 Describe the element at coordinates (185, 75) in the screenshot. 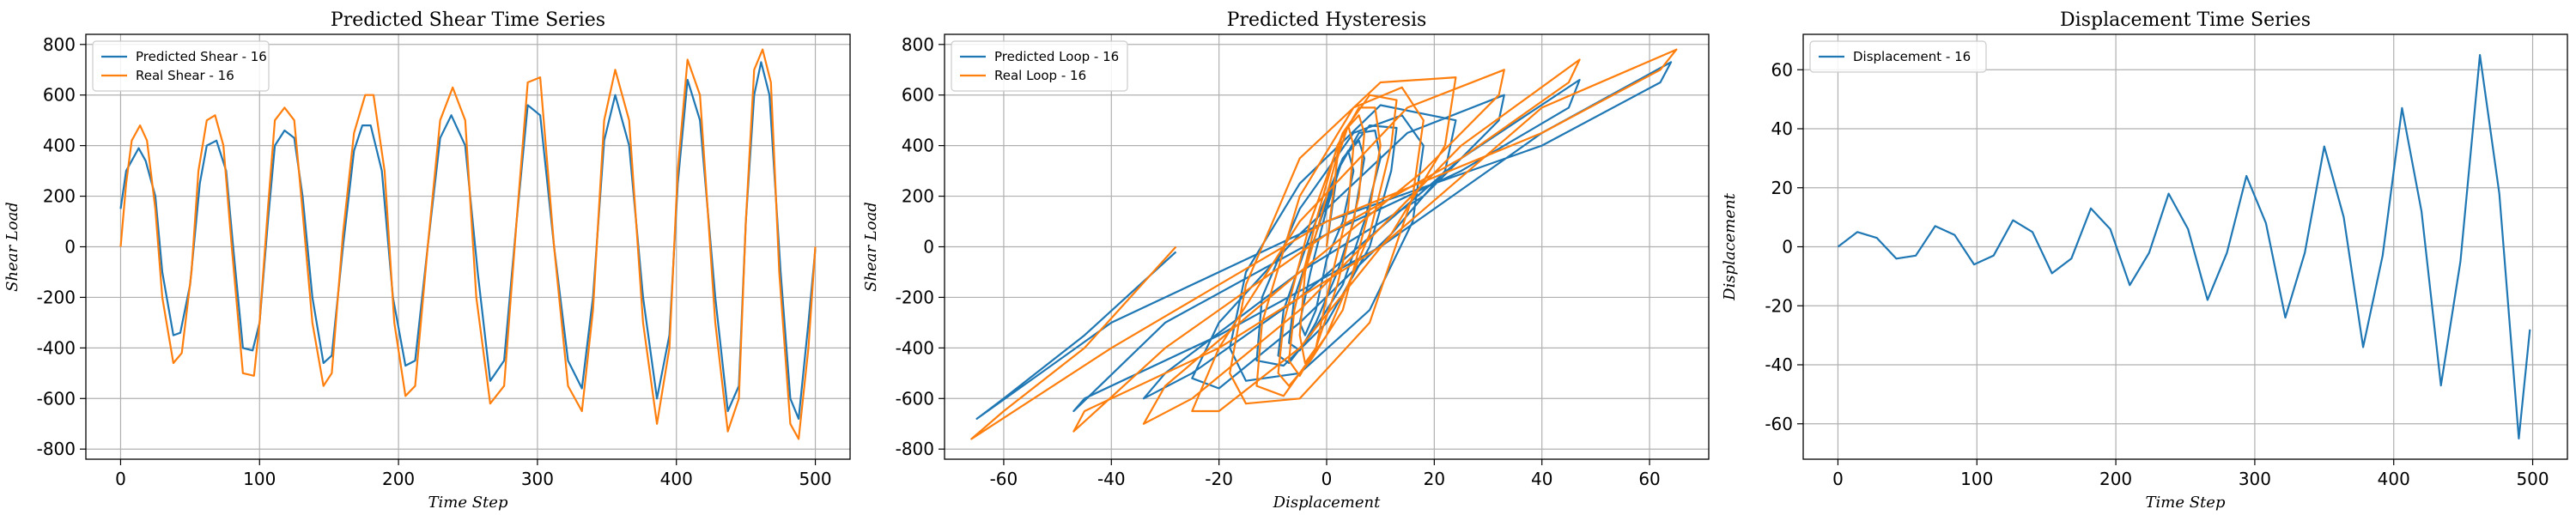

I see `legend-label: Real Shear - 16` at that location.